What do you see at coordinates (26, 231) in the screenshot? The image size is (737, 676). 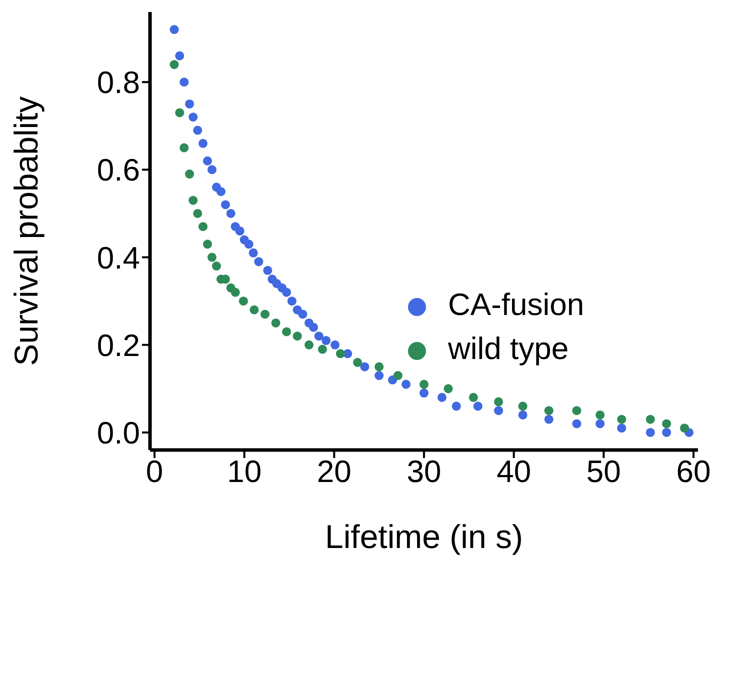 I see `y-axis-title: Survival probablity` at bounding box center [26, 231].